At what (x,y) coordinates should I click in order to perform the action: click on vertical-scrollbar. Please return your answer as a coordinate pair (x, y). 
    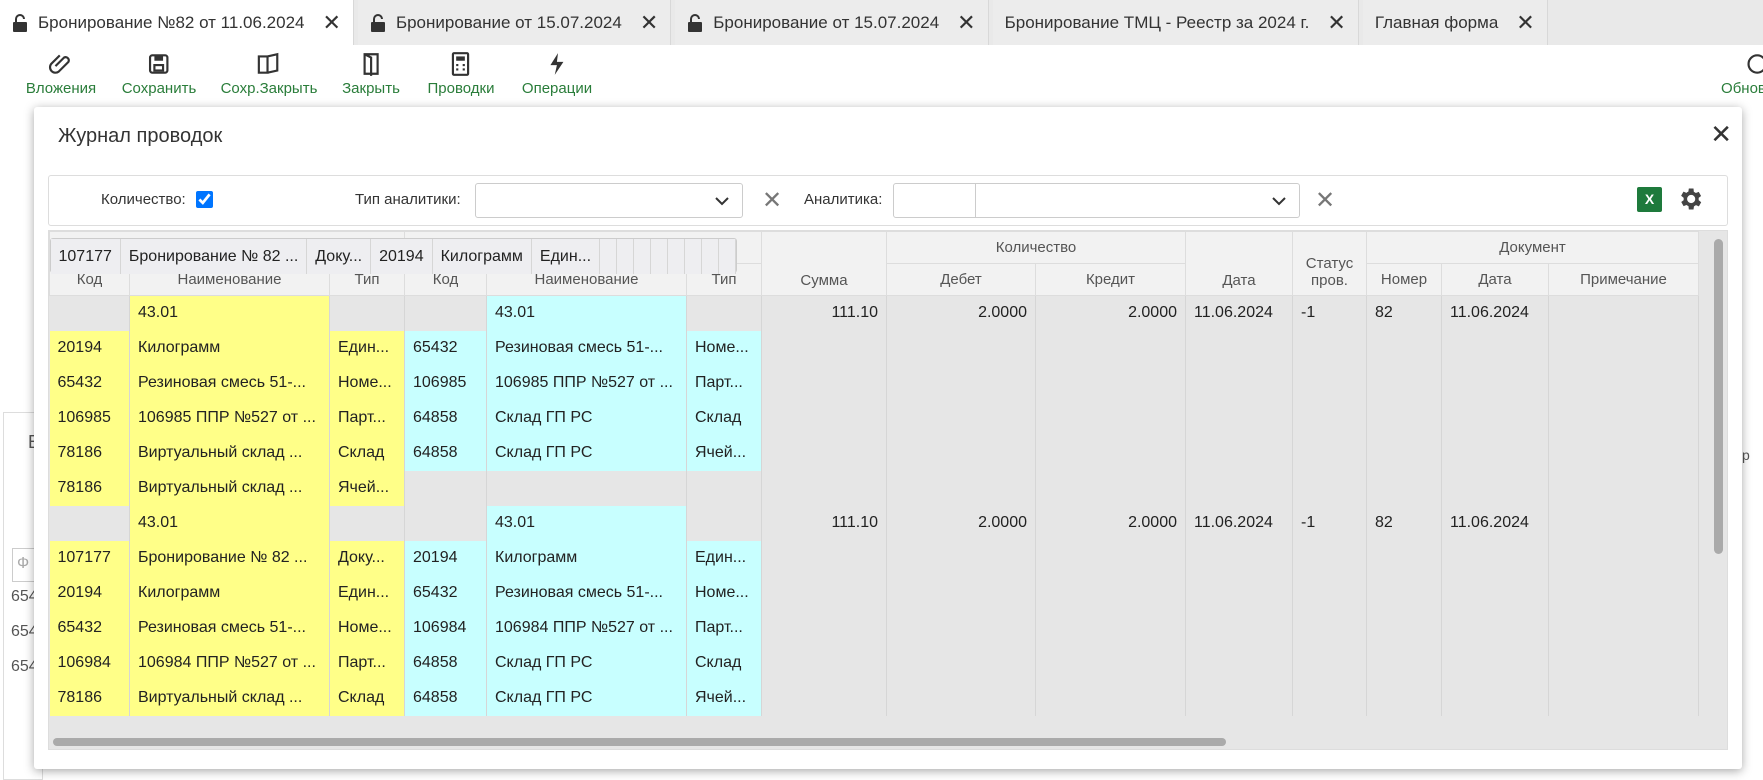
    Looking at the image, I should click on (1718, 396).